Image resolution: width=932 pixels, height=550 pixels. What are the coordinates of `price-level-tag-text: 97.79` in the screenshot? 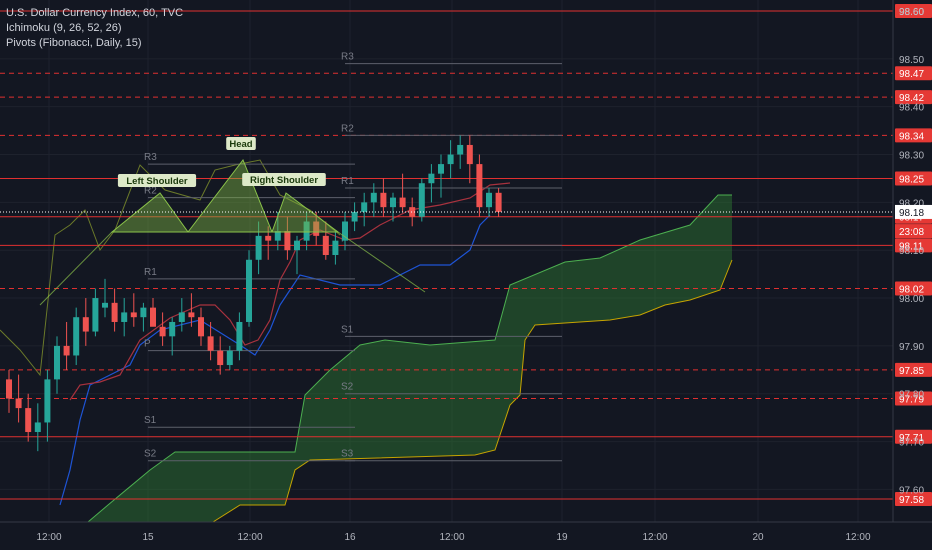 It's located at (911, 400).